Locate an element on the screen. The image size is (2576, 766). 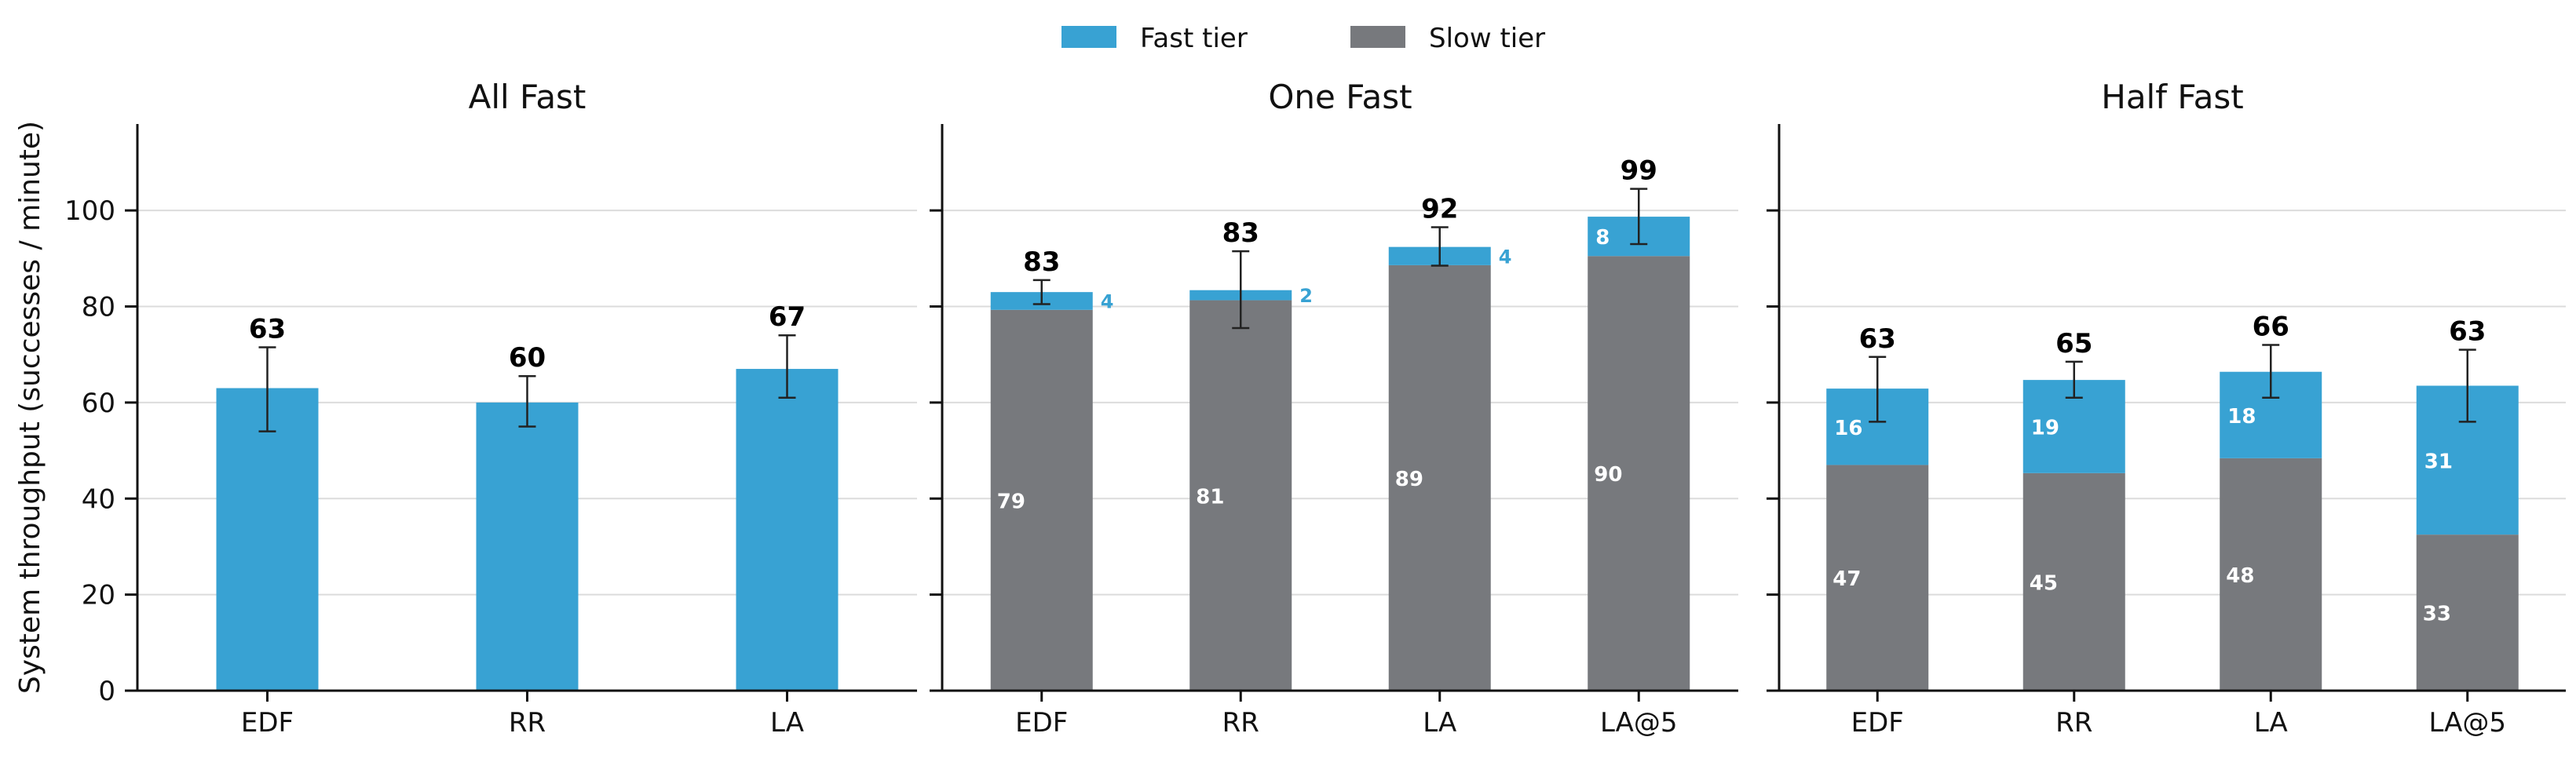
legend-swatch-slow is located at coordinates (1377, 37).